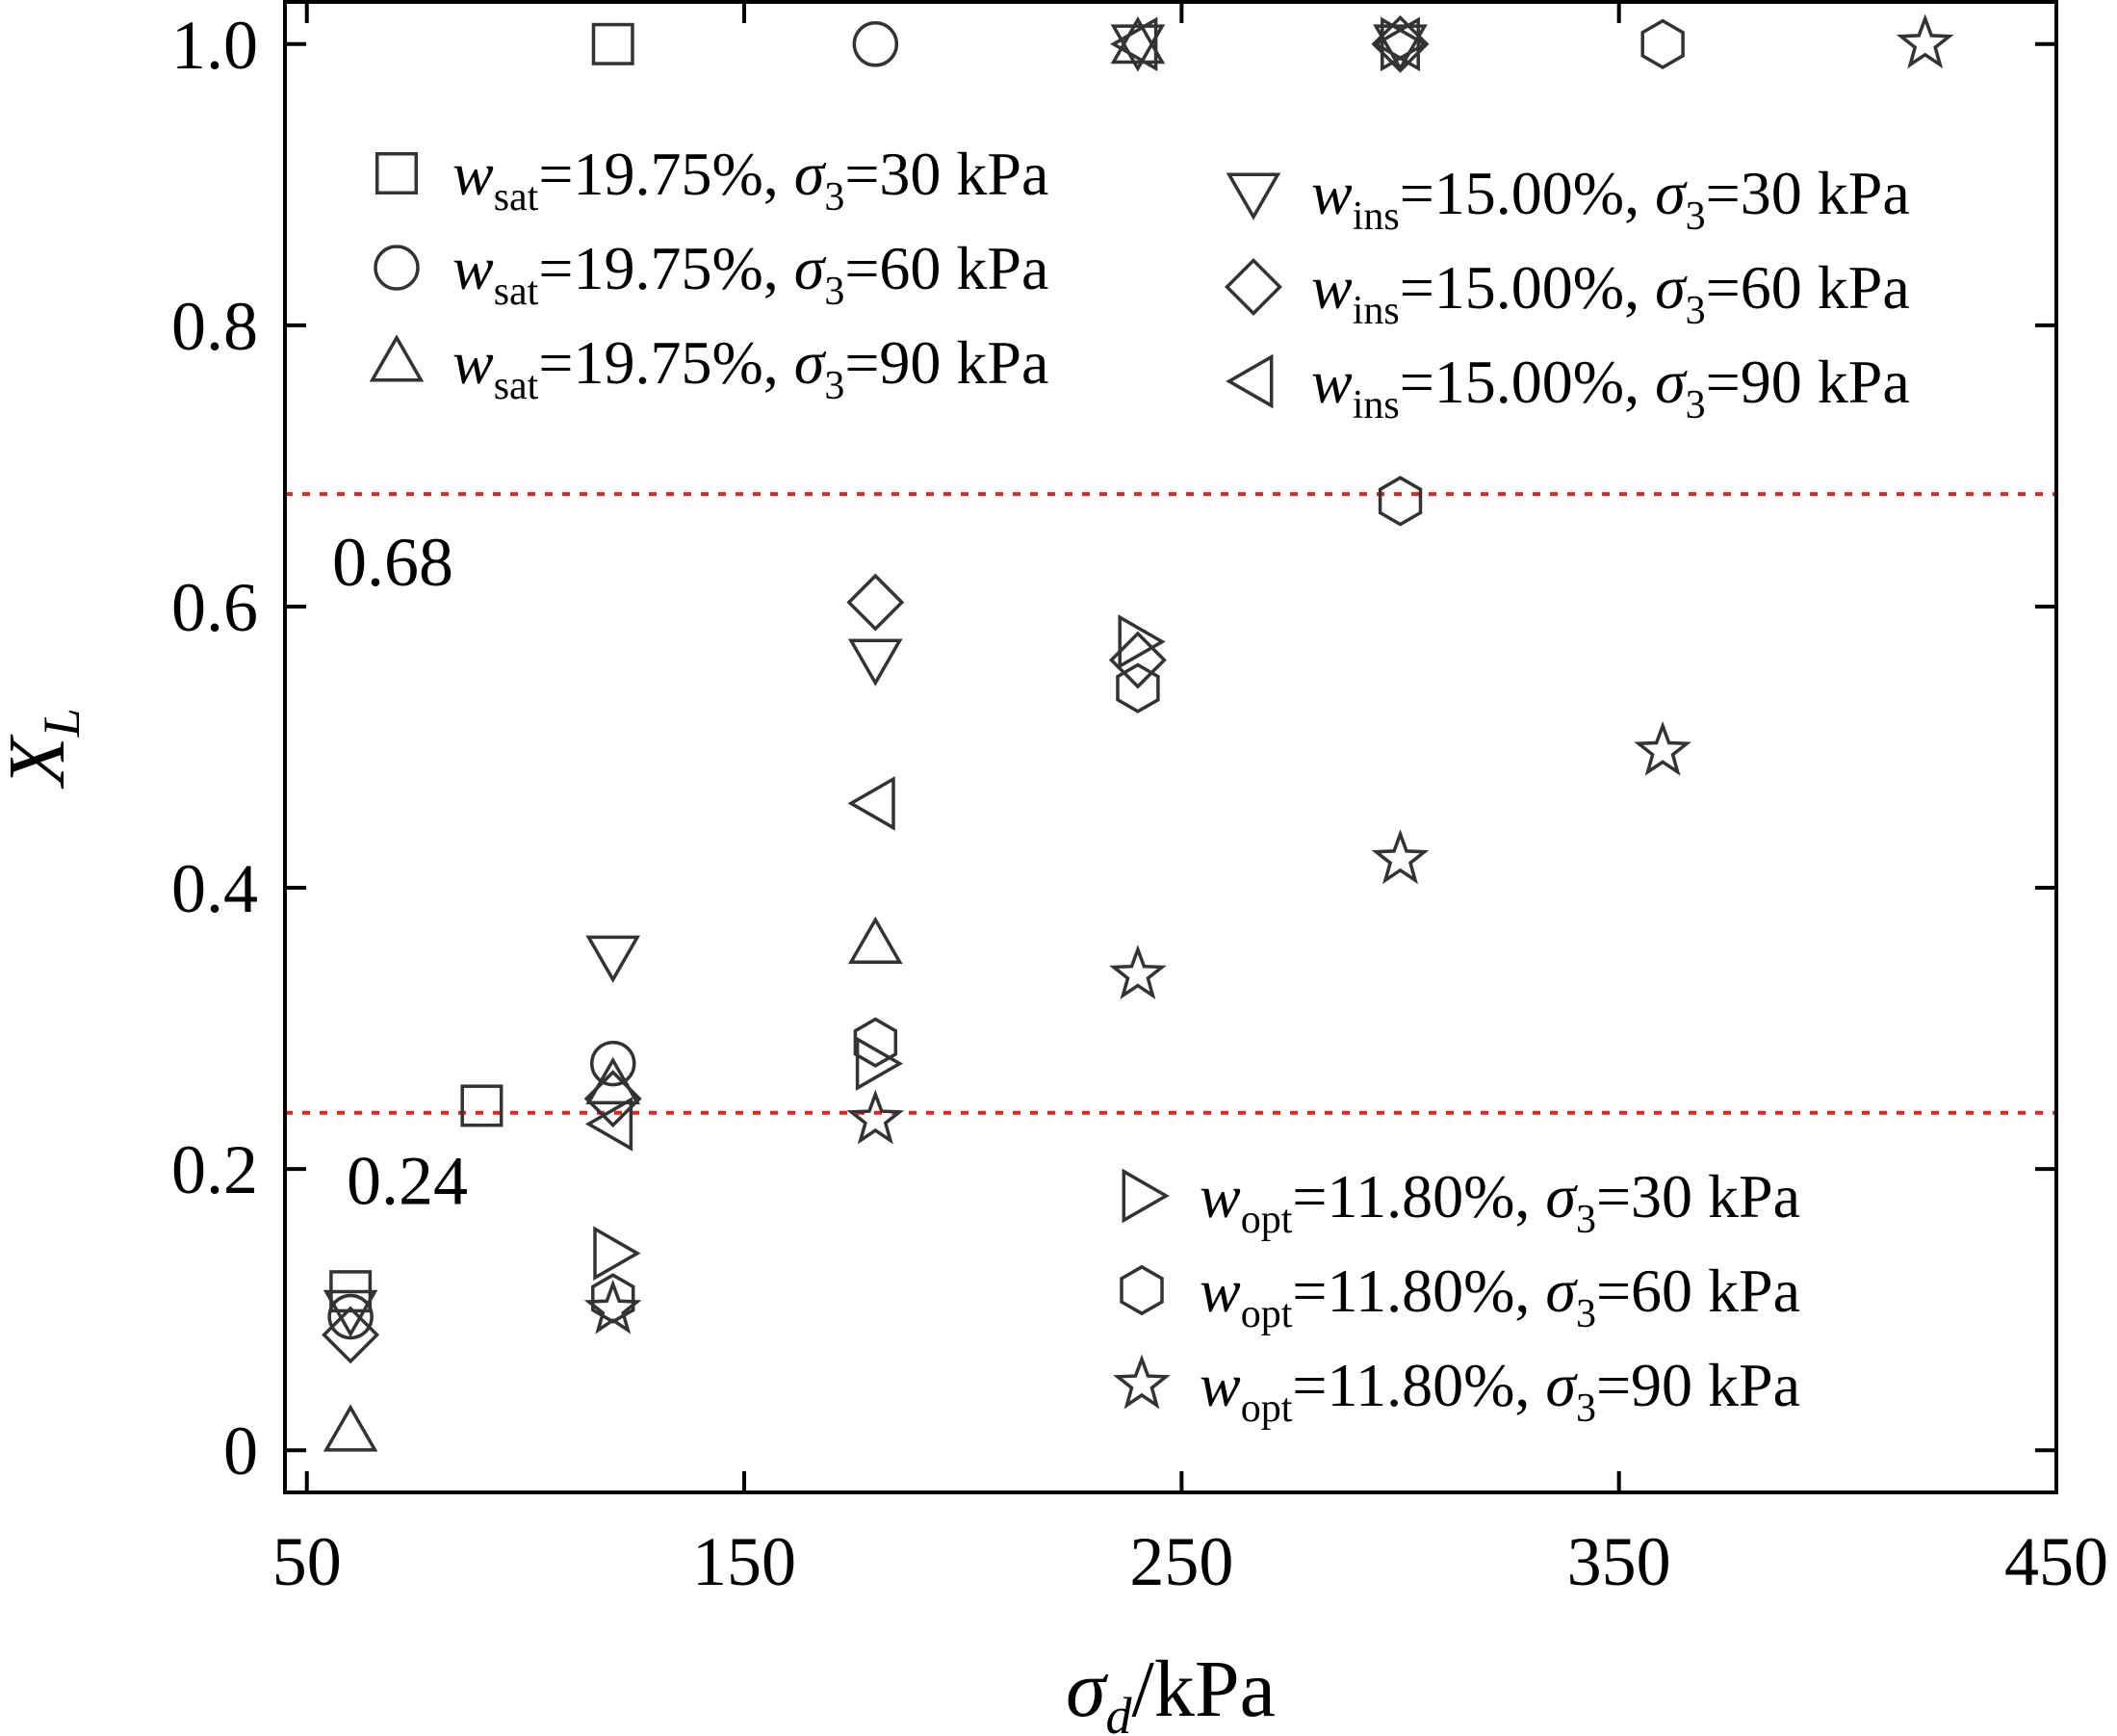  What do you see at coordinates (392, 562) in the screenshot?
I see `threshold-label: 0.68` at bounding box center [392, 562].